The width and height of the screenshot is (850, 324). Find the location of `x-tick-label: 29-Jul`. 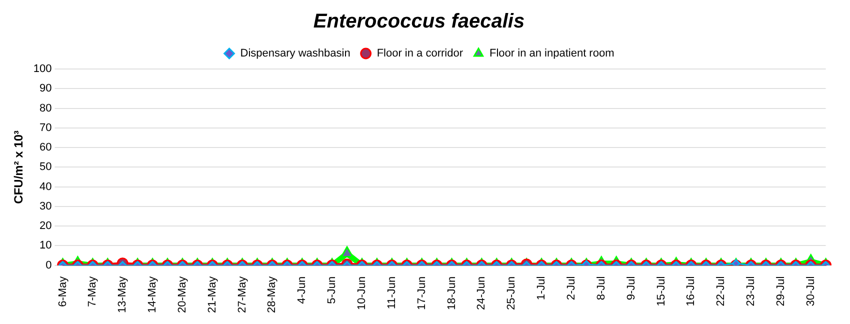

x-tick-label: 29-Jul is located at coordinates (780, 291).